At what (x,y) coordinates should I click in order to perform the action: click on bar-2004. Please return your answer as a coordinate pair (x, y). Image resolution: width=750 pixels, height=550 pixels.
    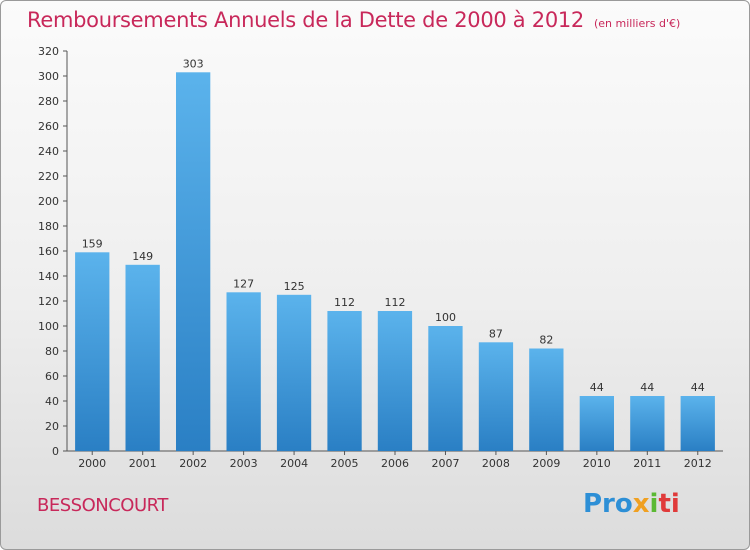
    Looking at the image, I should click on (294, 373).